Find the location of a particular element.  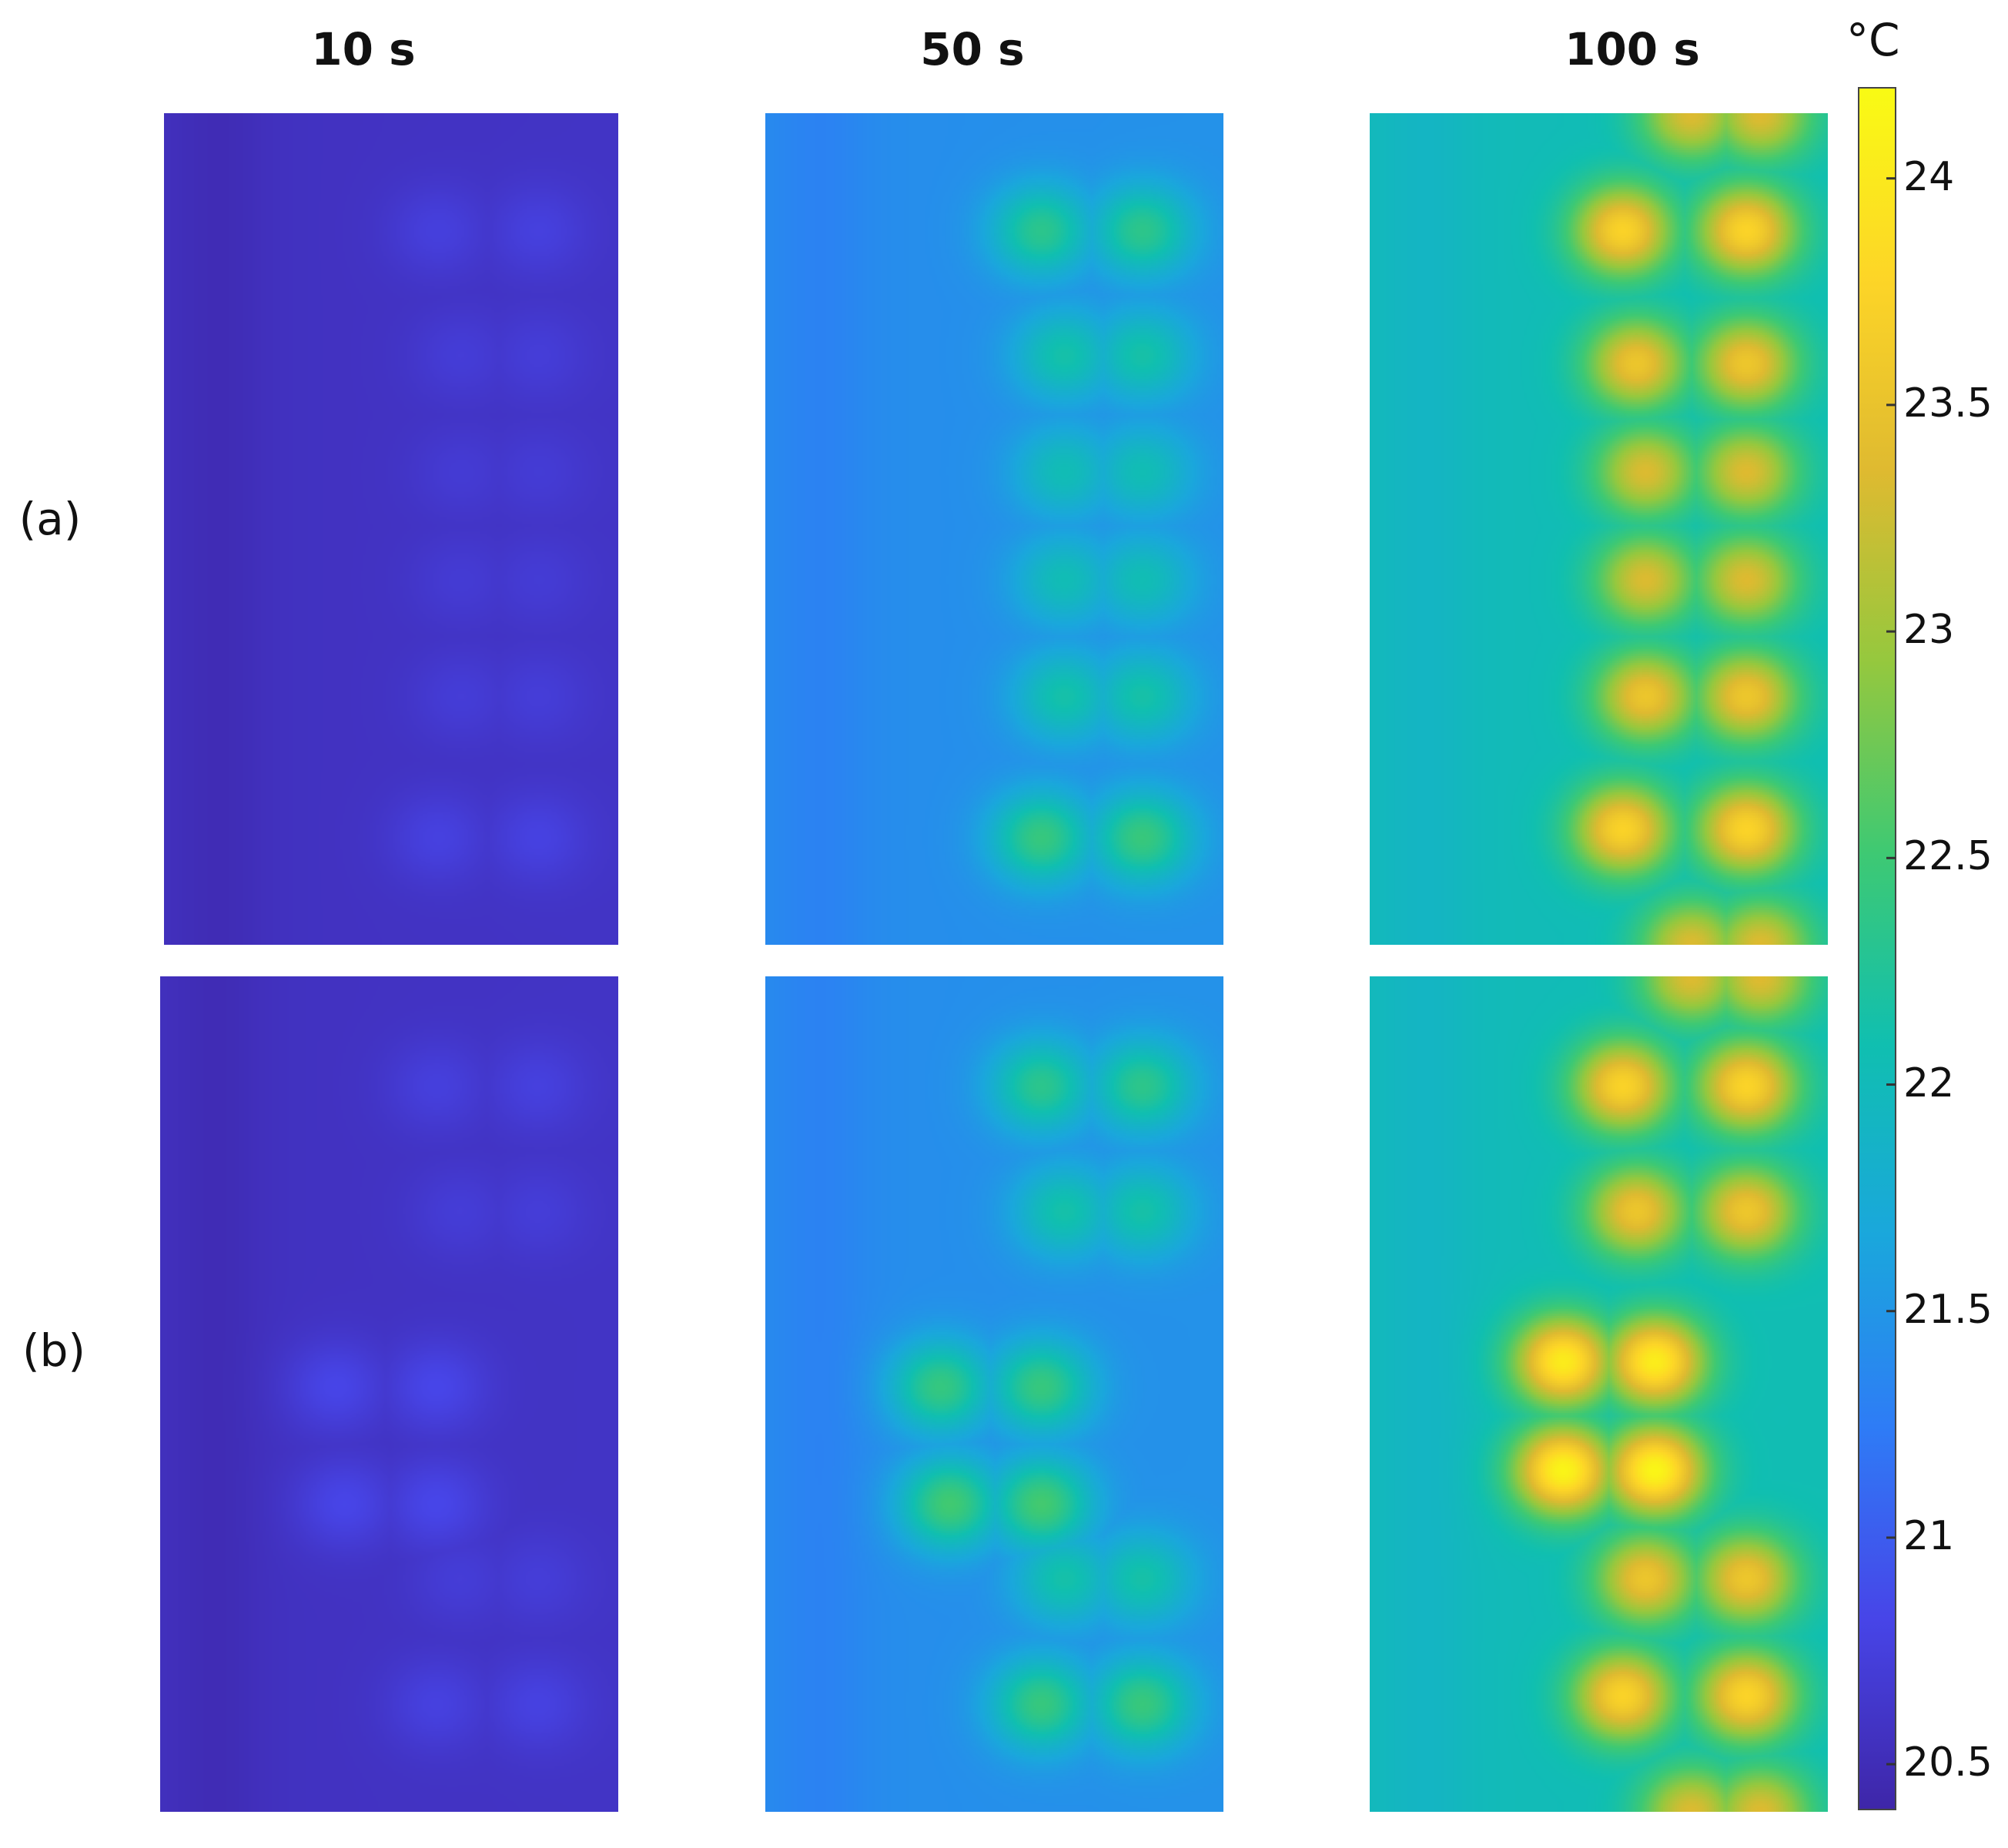

heatmap-panel-b-100s is located at coordinates (1599, 1394).